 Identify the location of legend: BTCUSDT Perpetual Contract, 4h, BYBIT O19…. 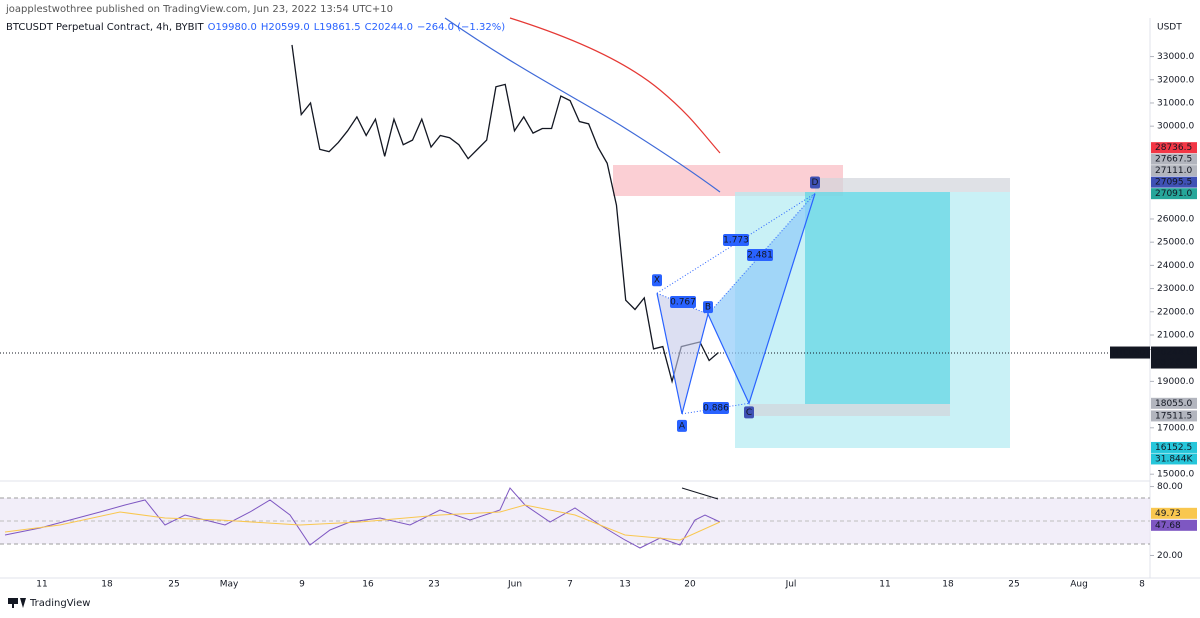
(255, 27).